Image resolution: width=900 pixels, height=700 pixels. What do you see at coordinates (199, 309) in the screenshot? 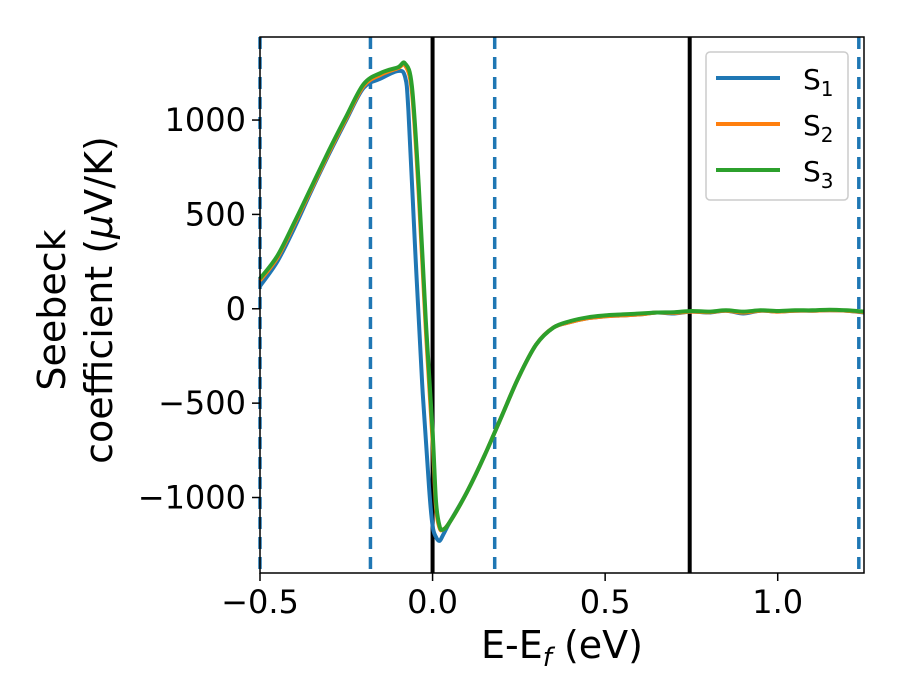
I see `y-axis-ticks: 1000 500 0 −500 −1000` at bounding box center [199, 309].